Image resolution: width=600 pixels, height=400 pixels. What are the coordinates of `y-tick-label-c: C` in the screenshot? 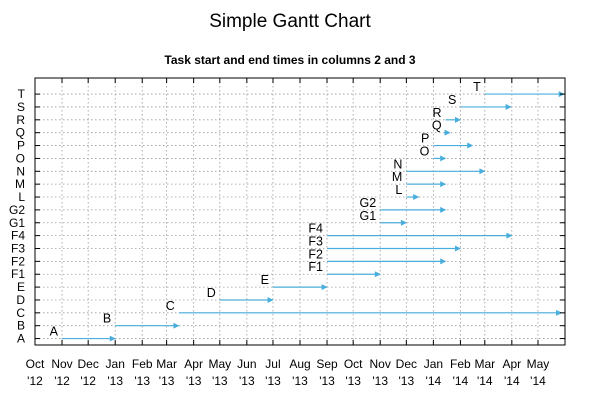 It's located at (20, 313).